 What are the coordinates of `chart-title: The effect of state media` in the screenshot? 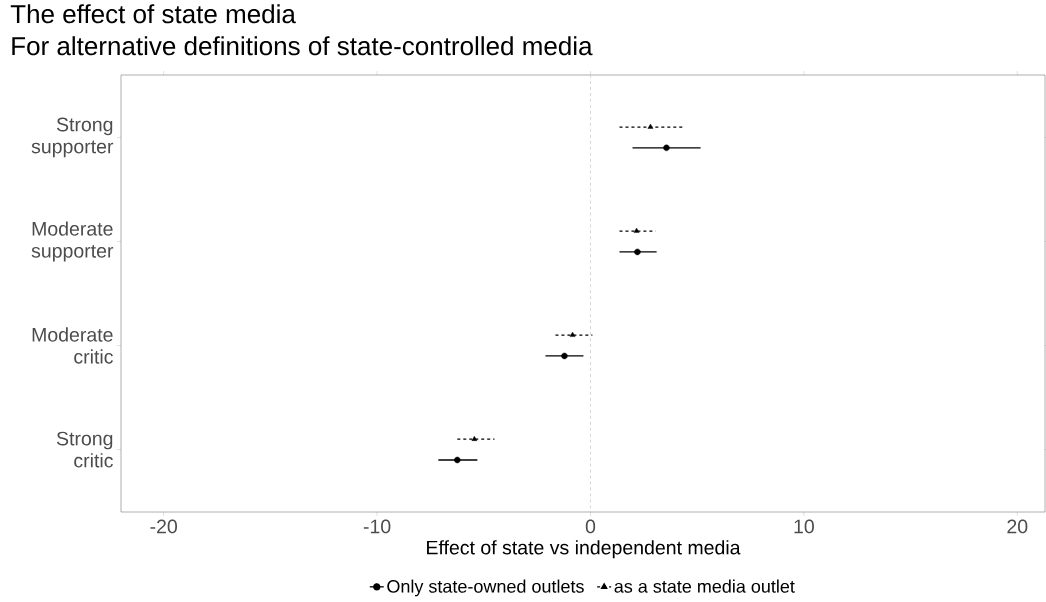 It's located at (153, 14).